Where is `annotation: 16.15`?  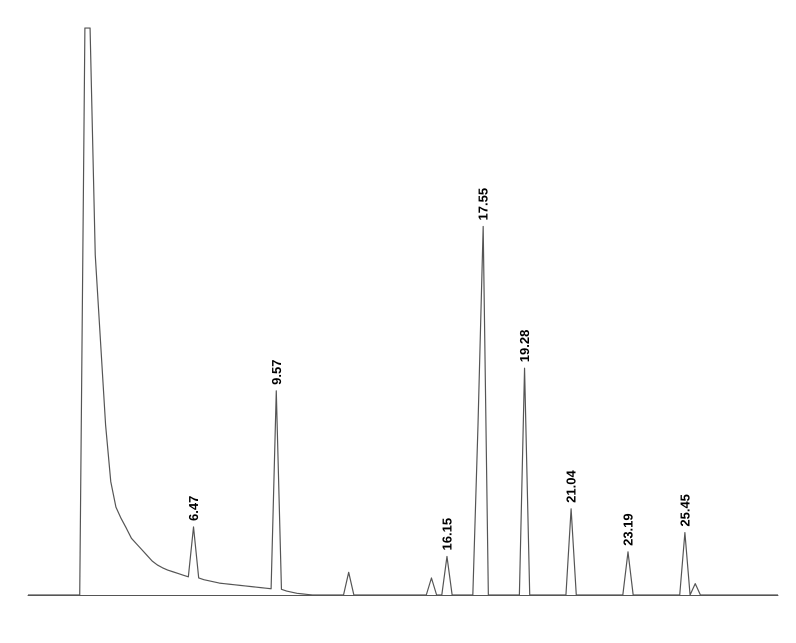
annotation: 16.15 is located at coordinates (446, 534).